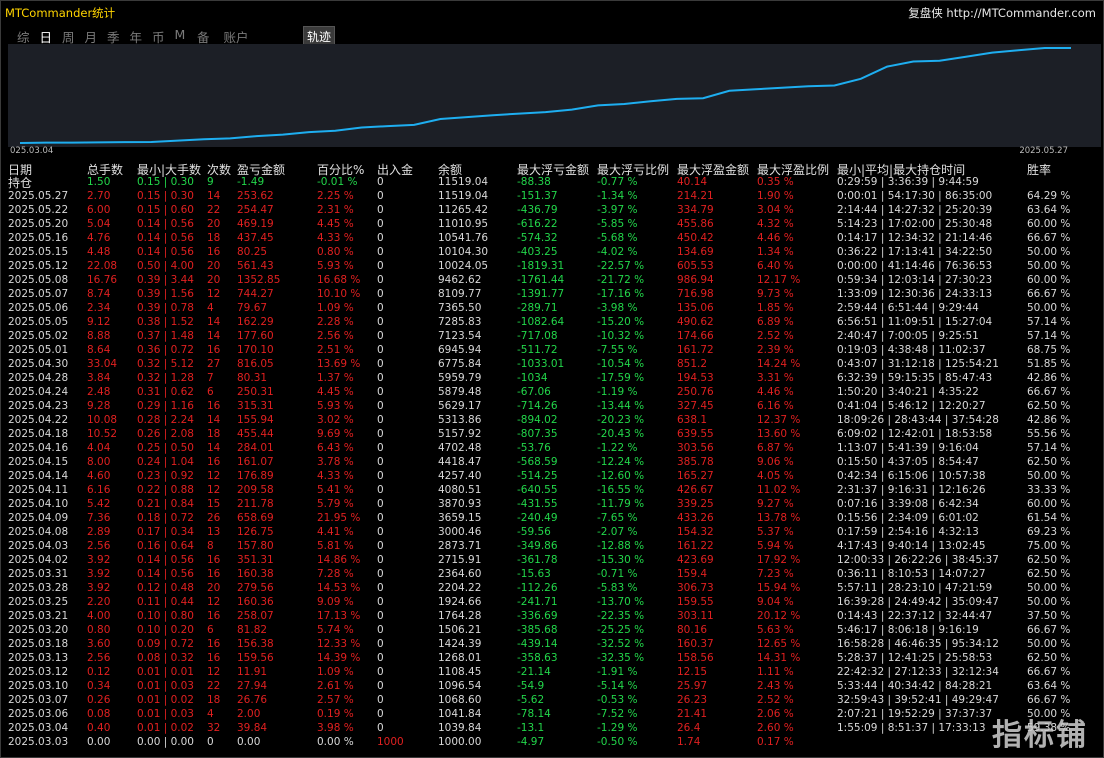  I want to click on cell-date: 2025.05.12, so click(38, 266).